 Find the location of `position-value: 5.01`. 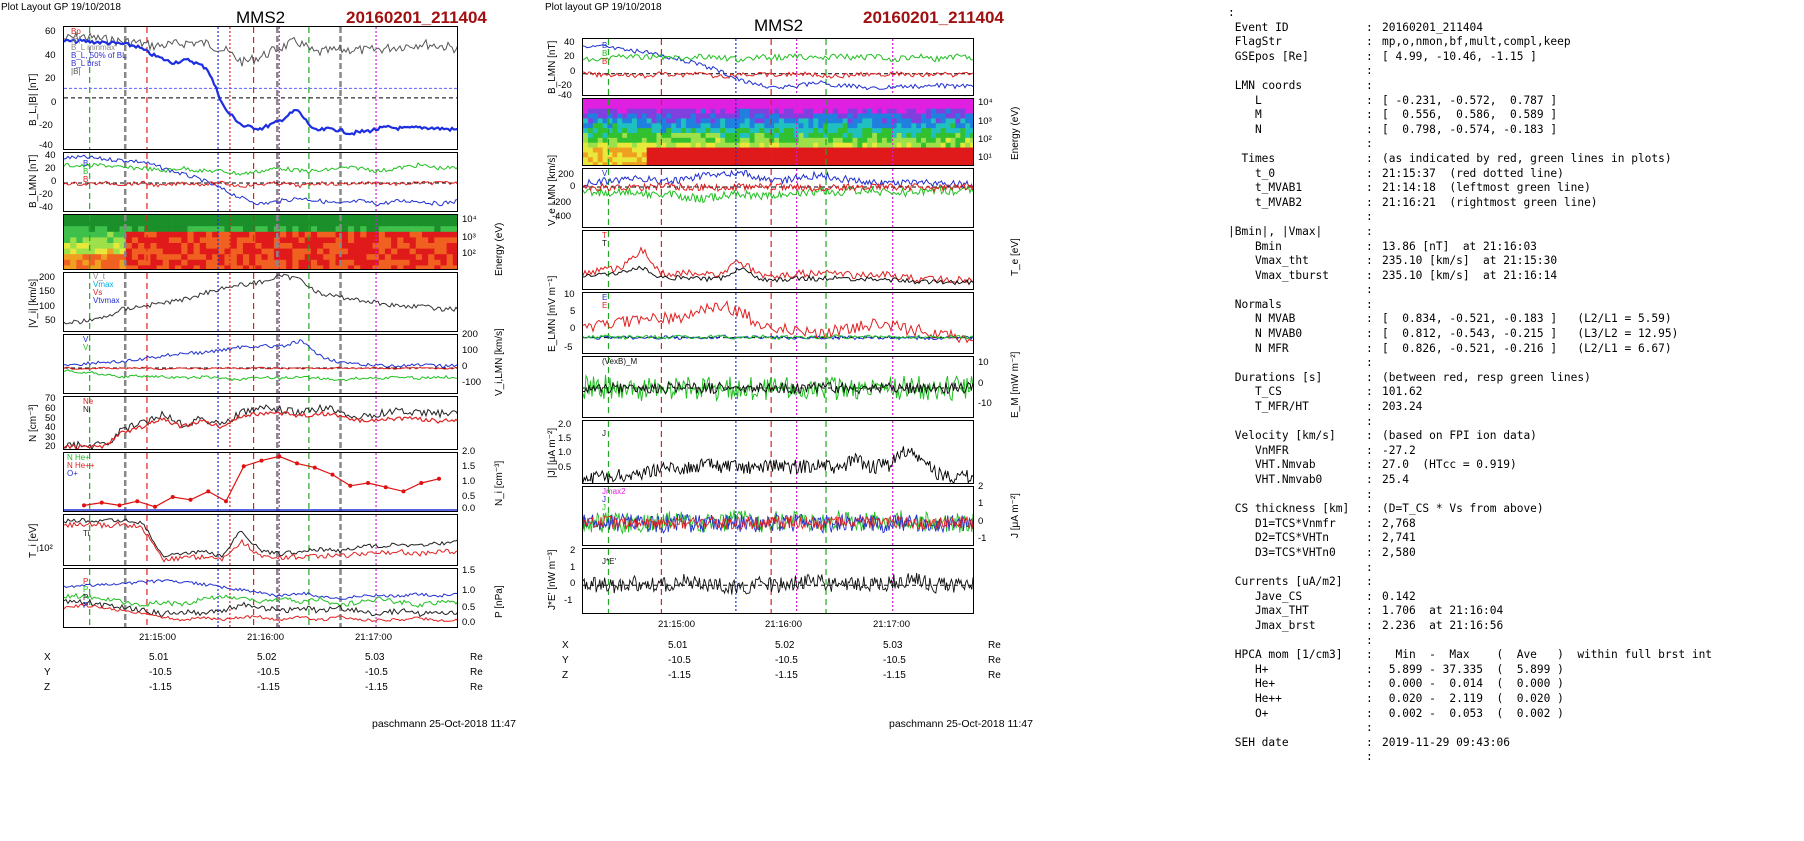

position-value: 5.01 is located at coordinates (678, 645).